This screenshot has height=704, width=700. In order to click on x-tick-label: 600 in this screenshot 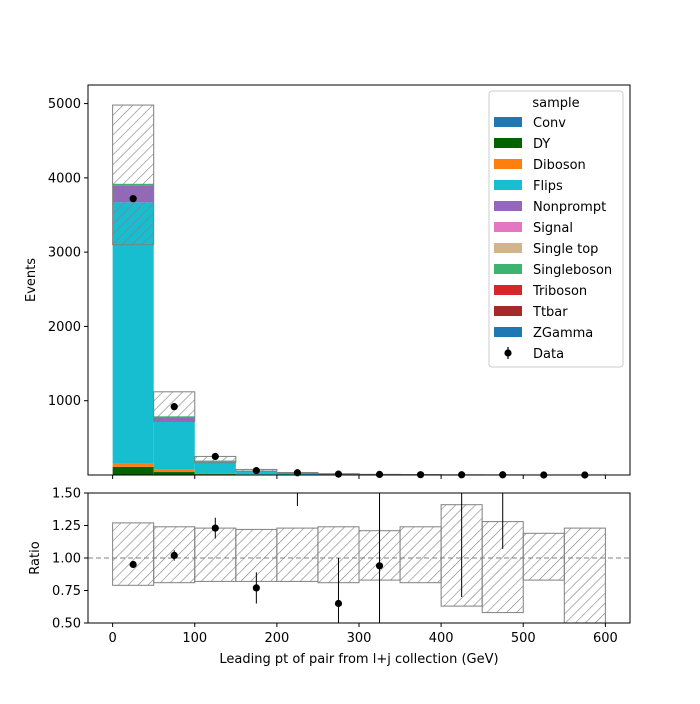, I will do `click(605, 638)`.